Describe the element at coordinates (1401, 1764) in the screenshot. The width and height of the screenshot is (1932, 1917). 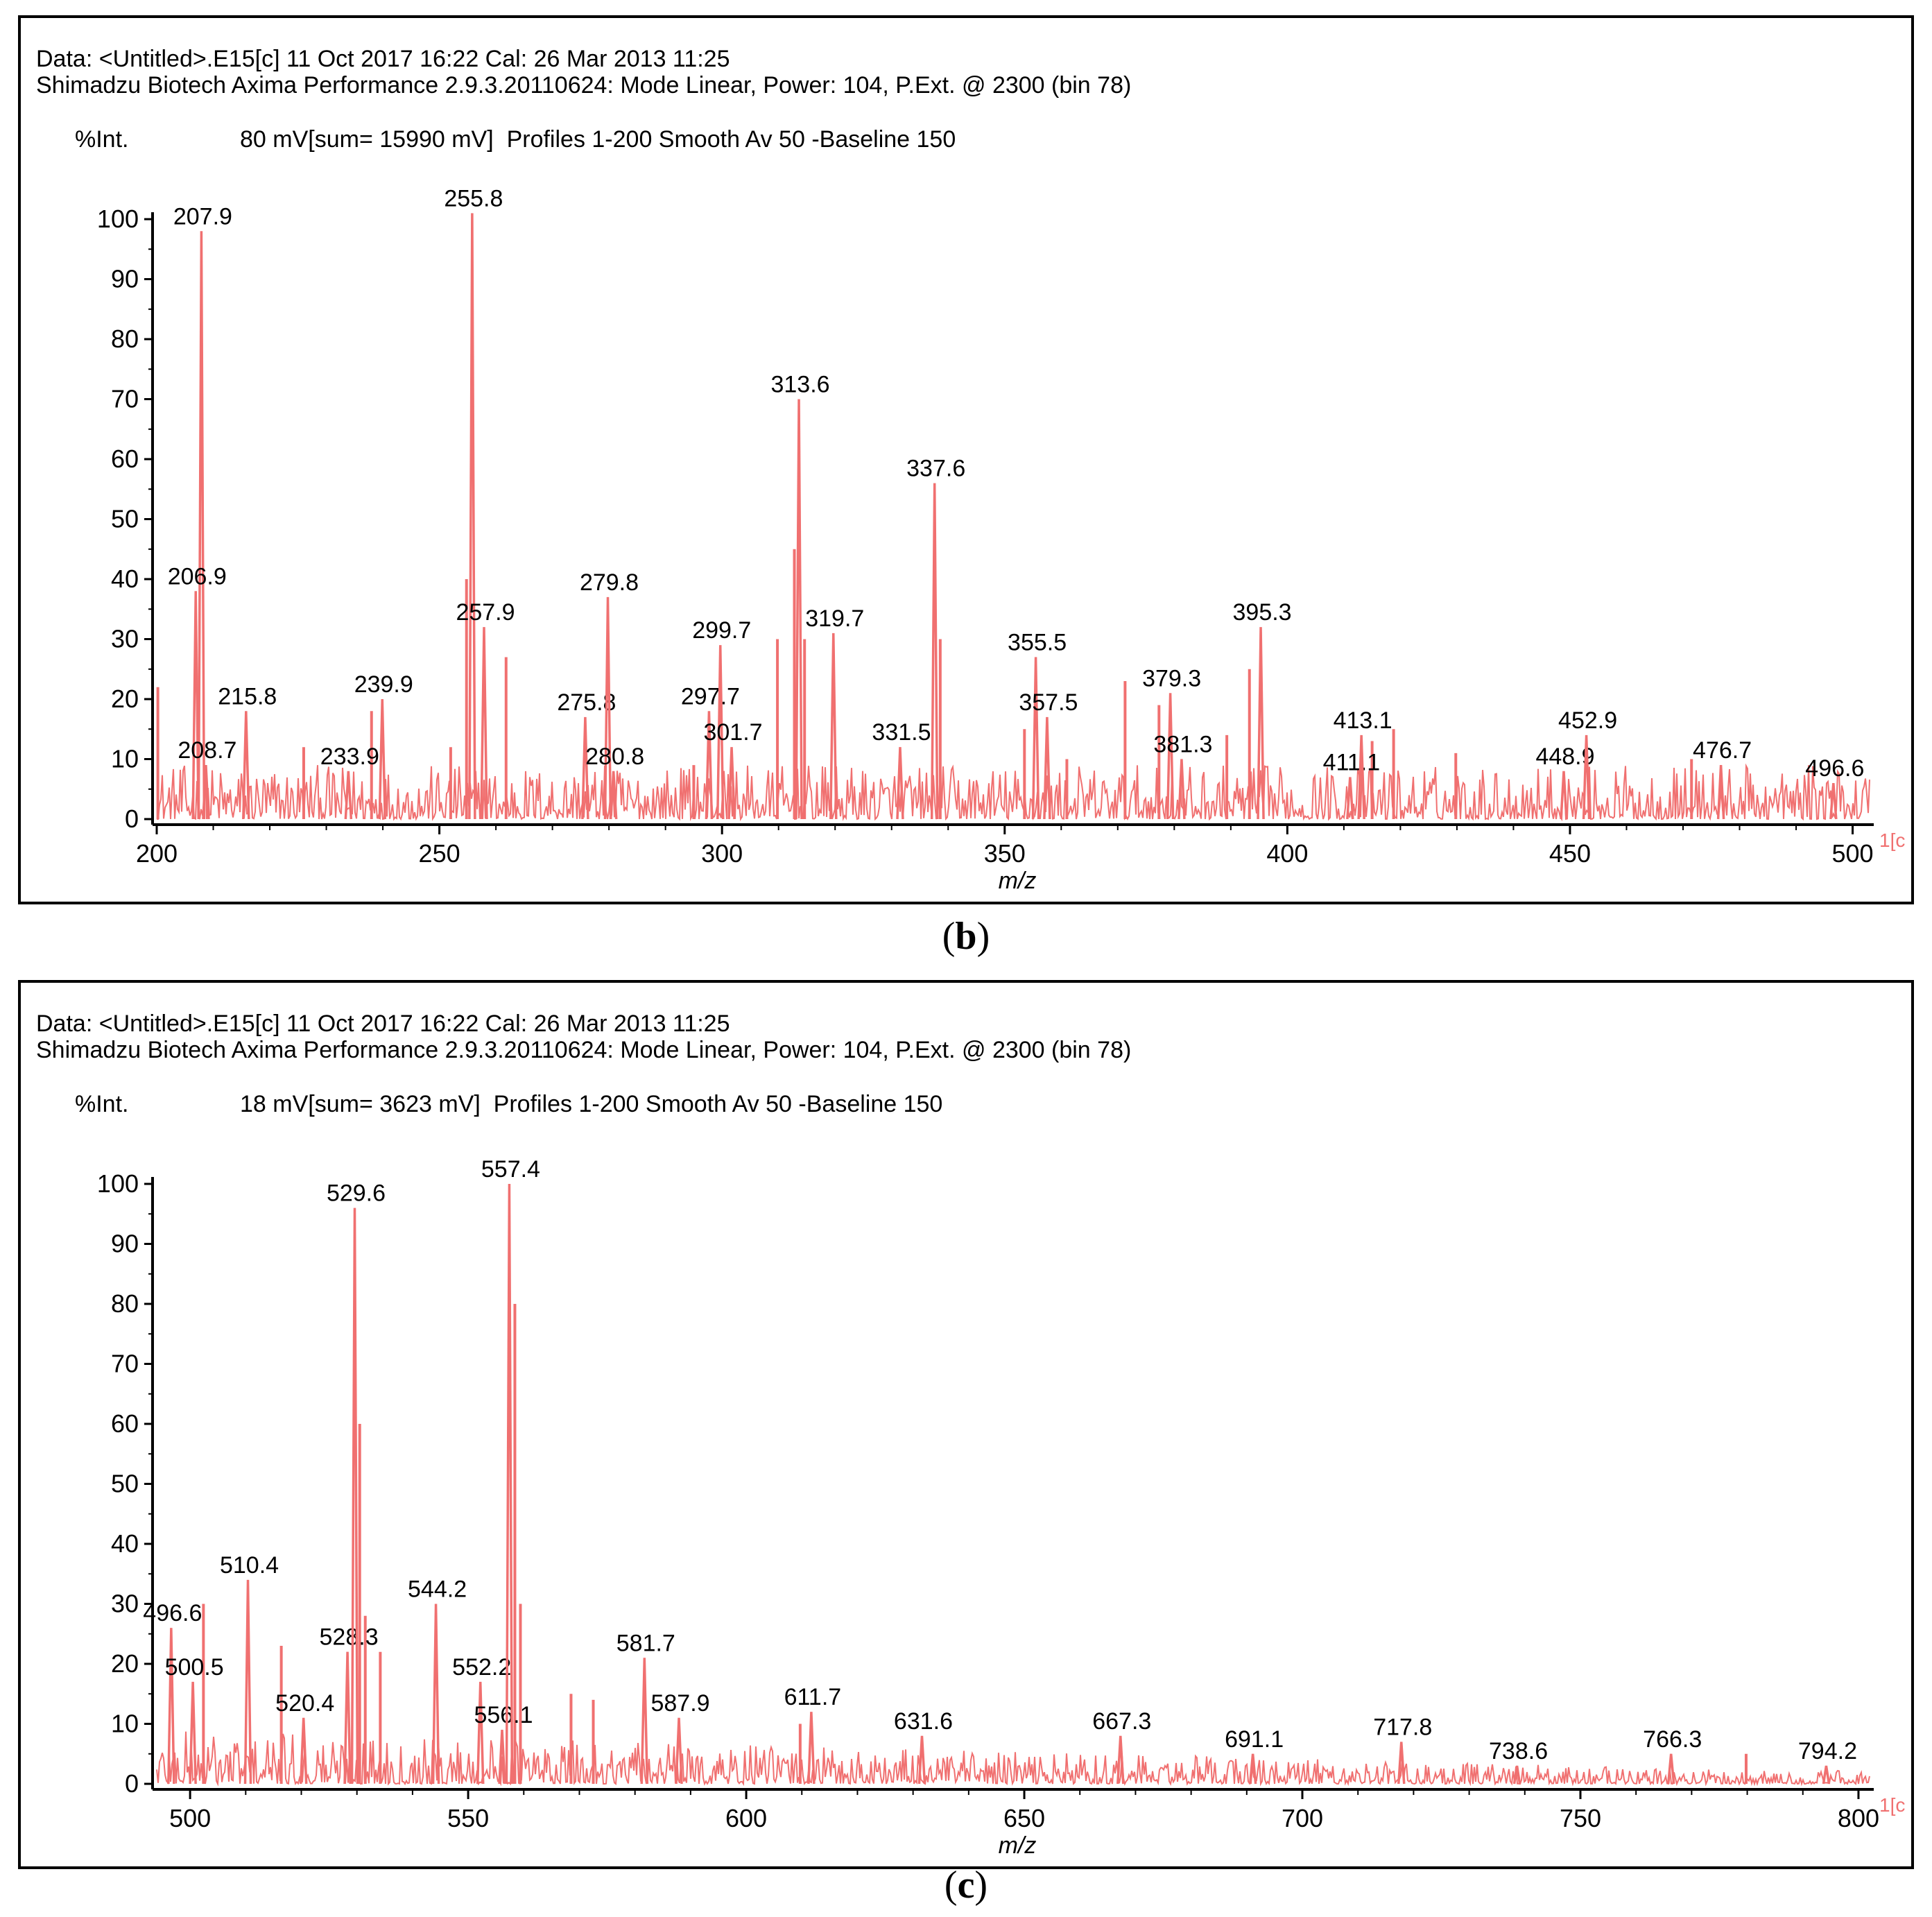
I see `peak-717.8` at that location.